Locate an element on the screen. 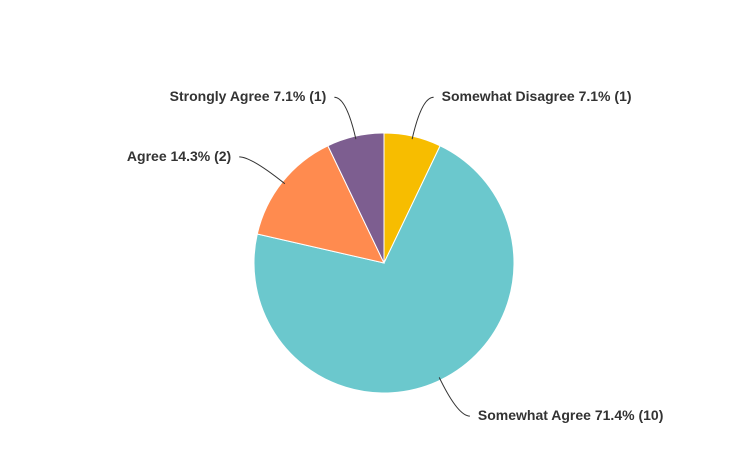  label-count: (10) is located at coordinates (650, 415).